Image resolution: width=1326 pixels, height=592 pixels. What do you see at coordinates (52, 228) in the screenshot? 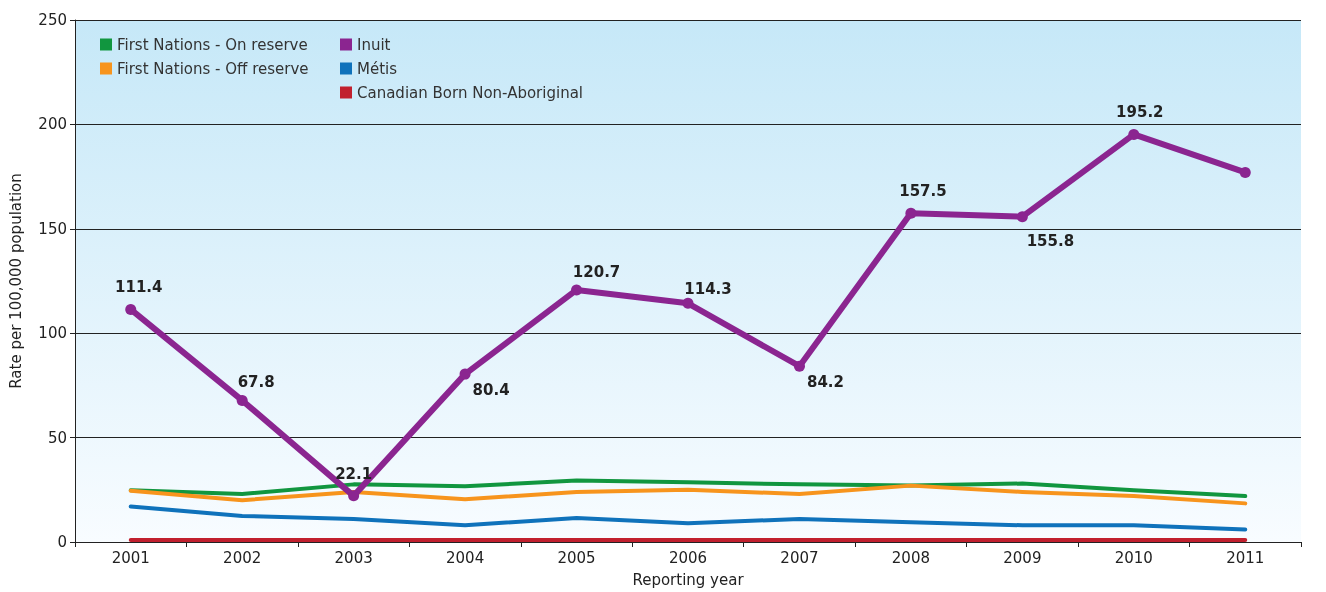
I see `y-tick-label: 150` at bounding box center [52, 228].